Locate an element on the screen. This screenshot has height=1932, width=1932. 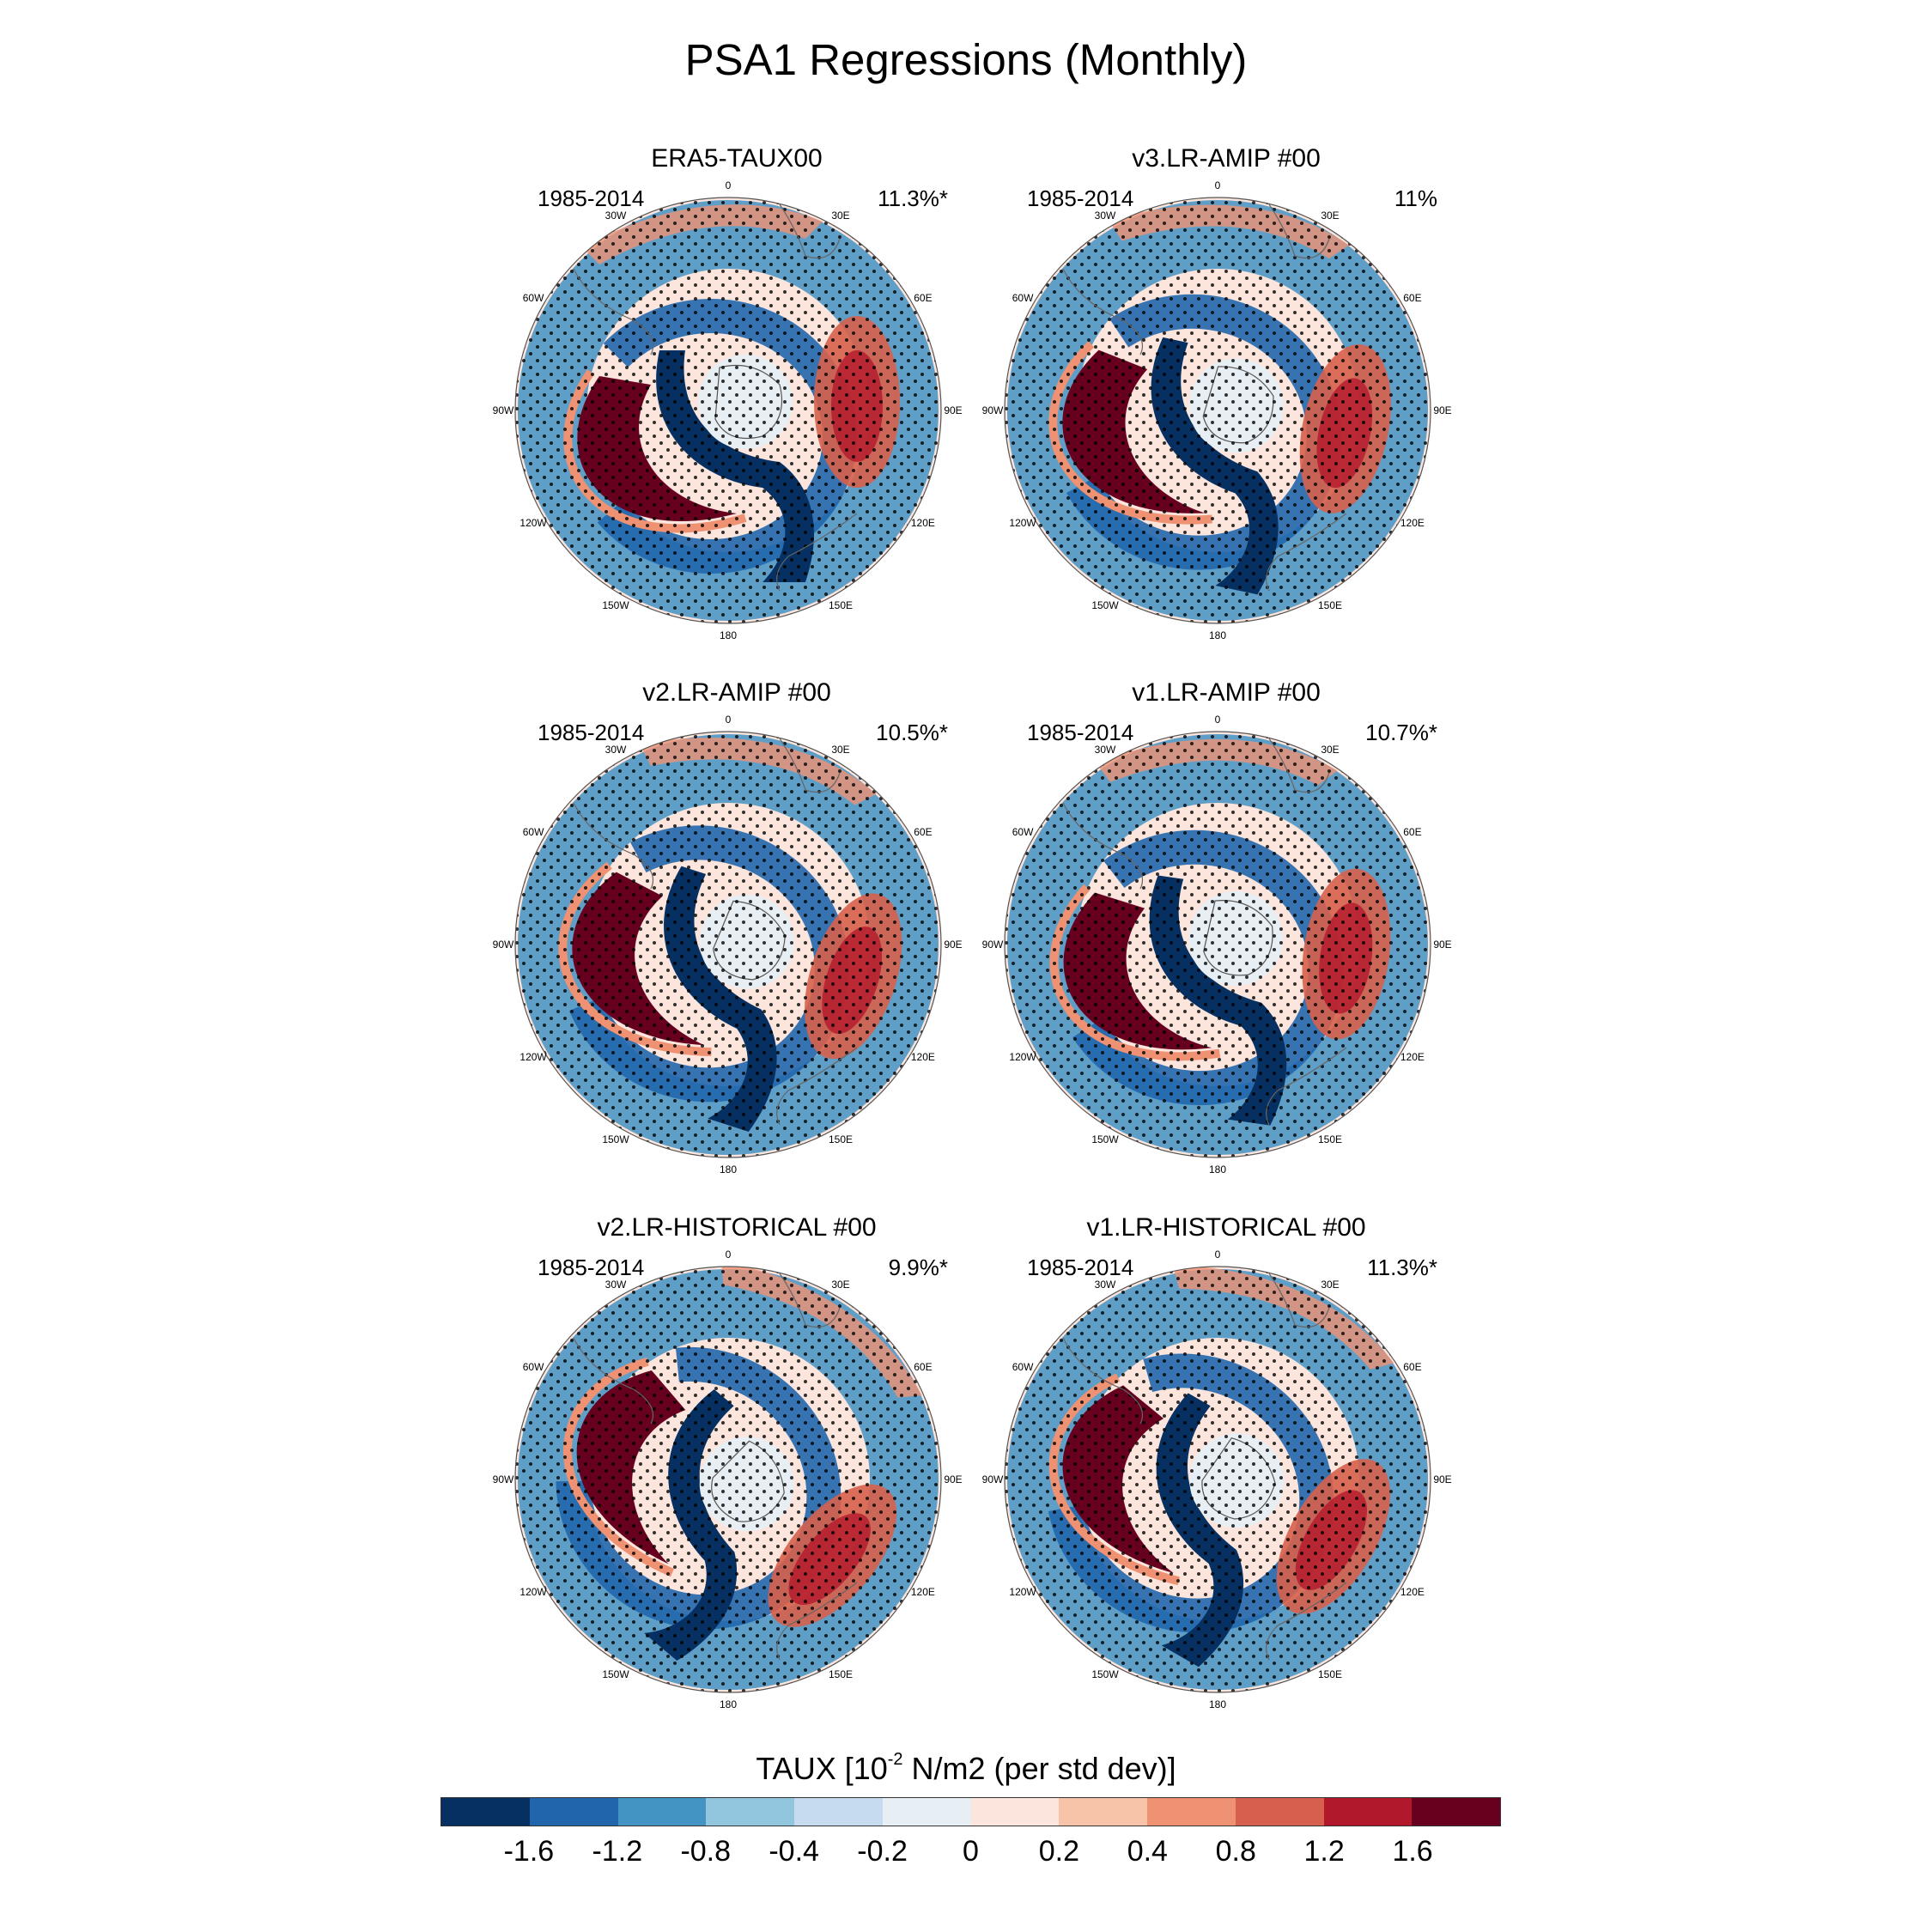
panel-explained-variance: 9.9%* is located at coordinates (918, 1268).